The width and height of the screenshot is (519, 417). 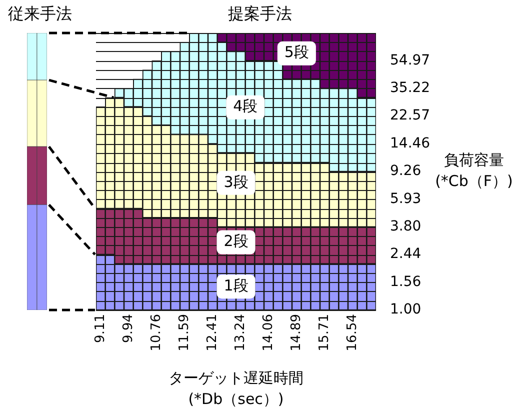 I want to click on x-tick-label: 16.54, so click(x=352, y=333).